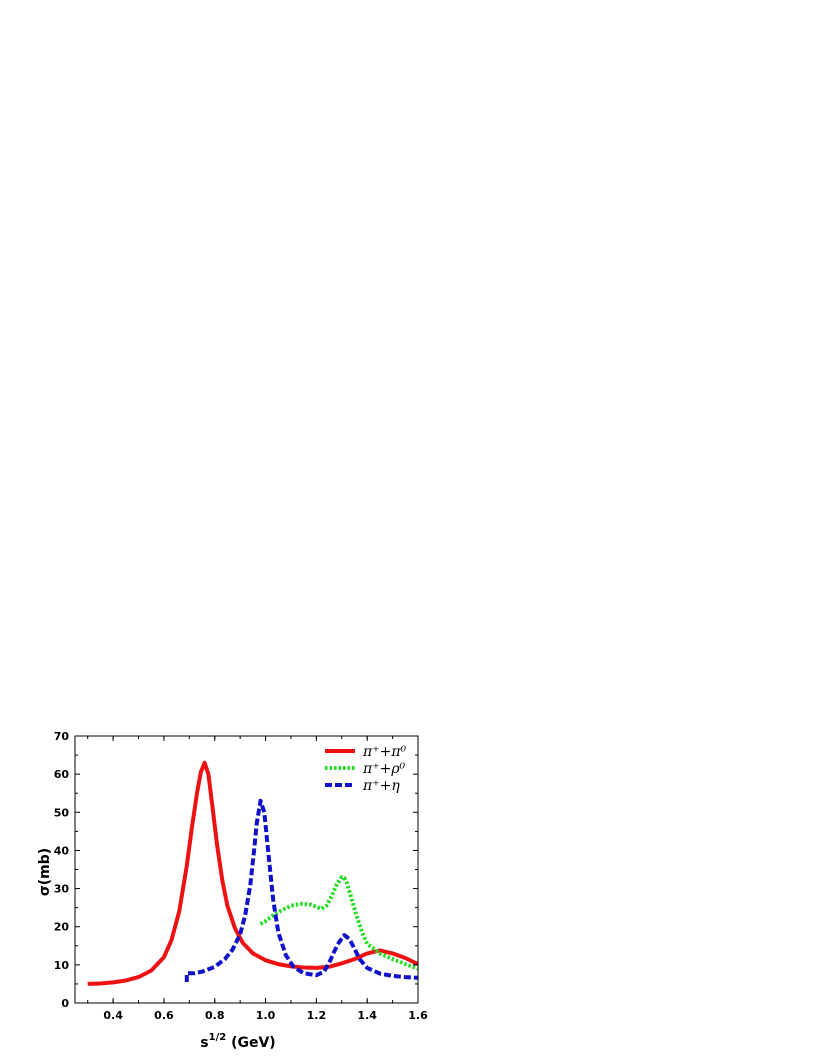 The height and width of the screenshot is (1058, 817). What do you see at coordinates (251, 1043) in the screenshot?
I see `x-axis-label-unit: (GeV)` at bounding box center [251, 1043].